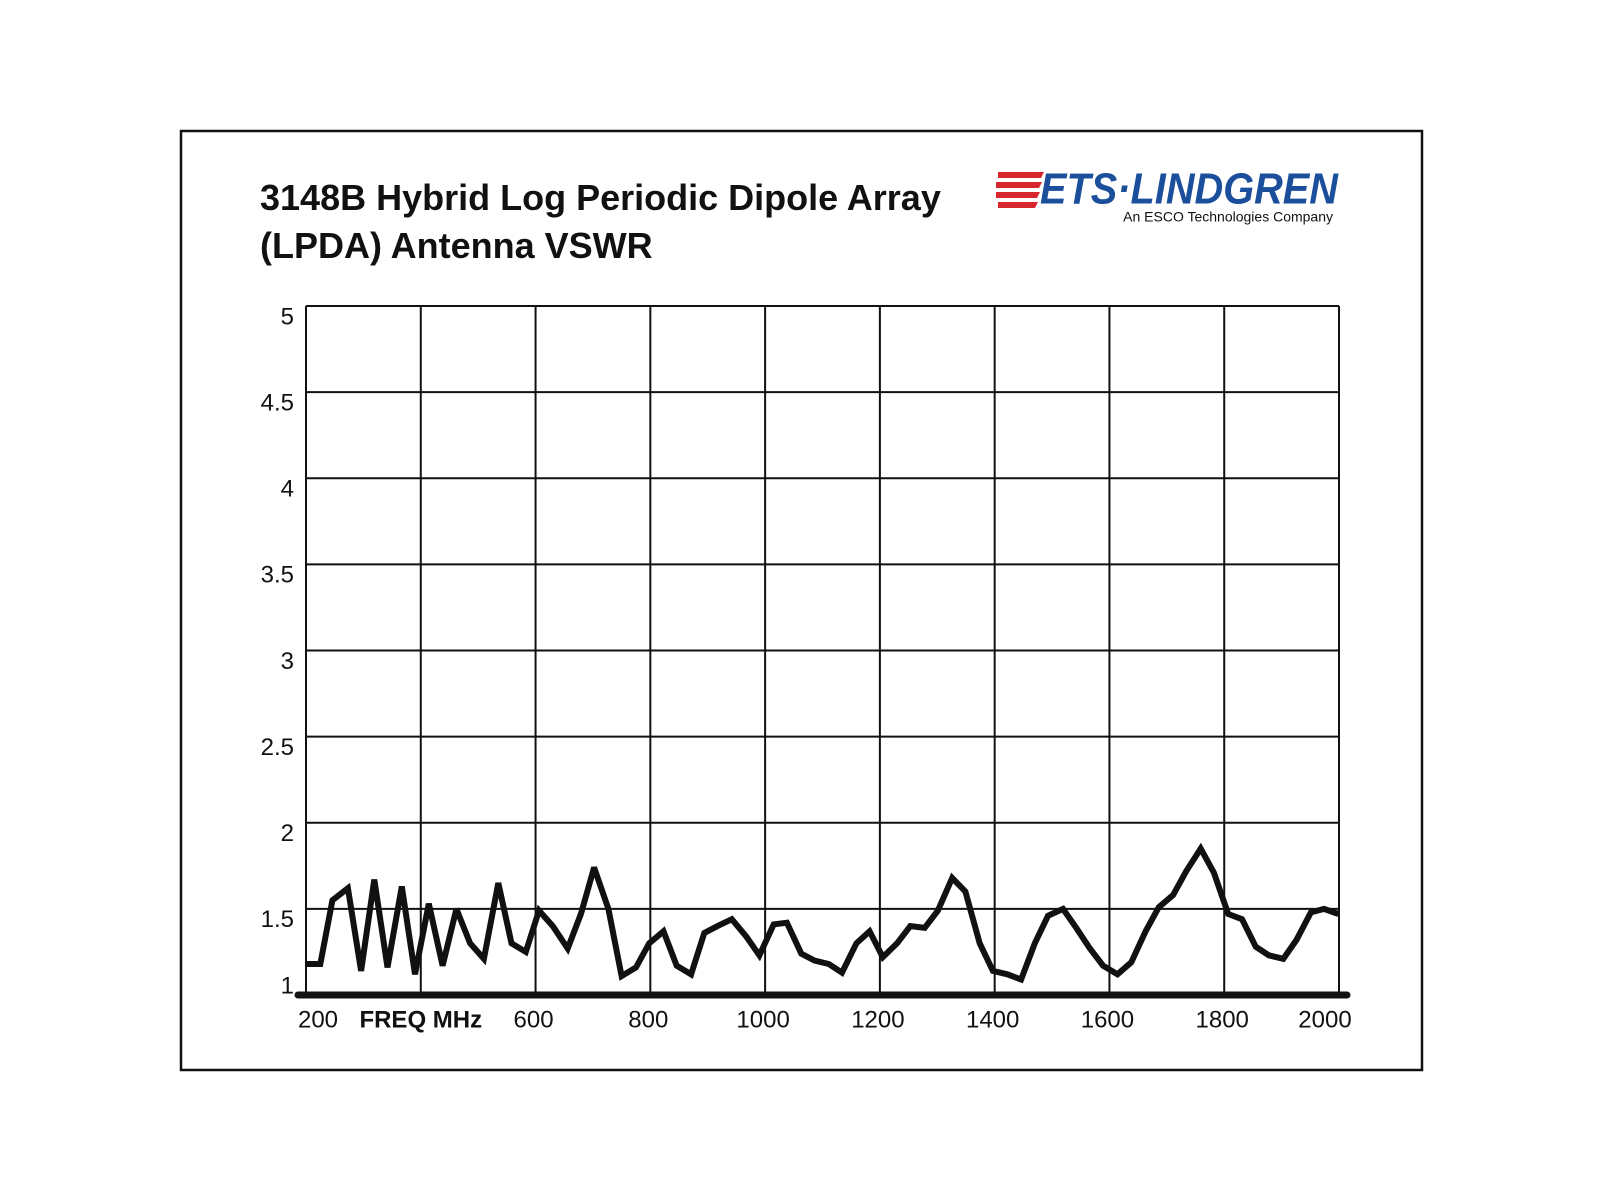  Describe the element at coordinates (318, 1019) in the screenshot. I see `x-tick-label: 200` at that location.